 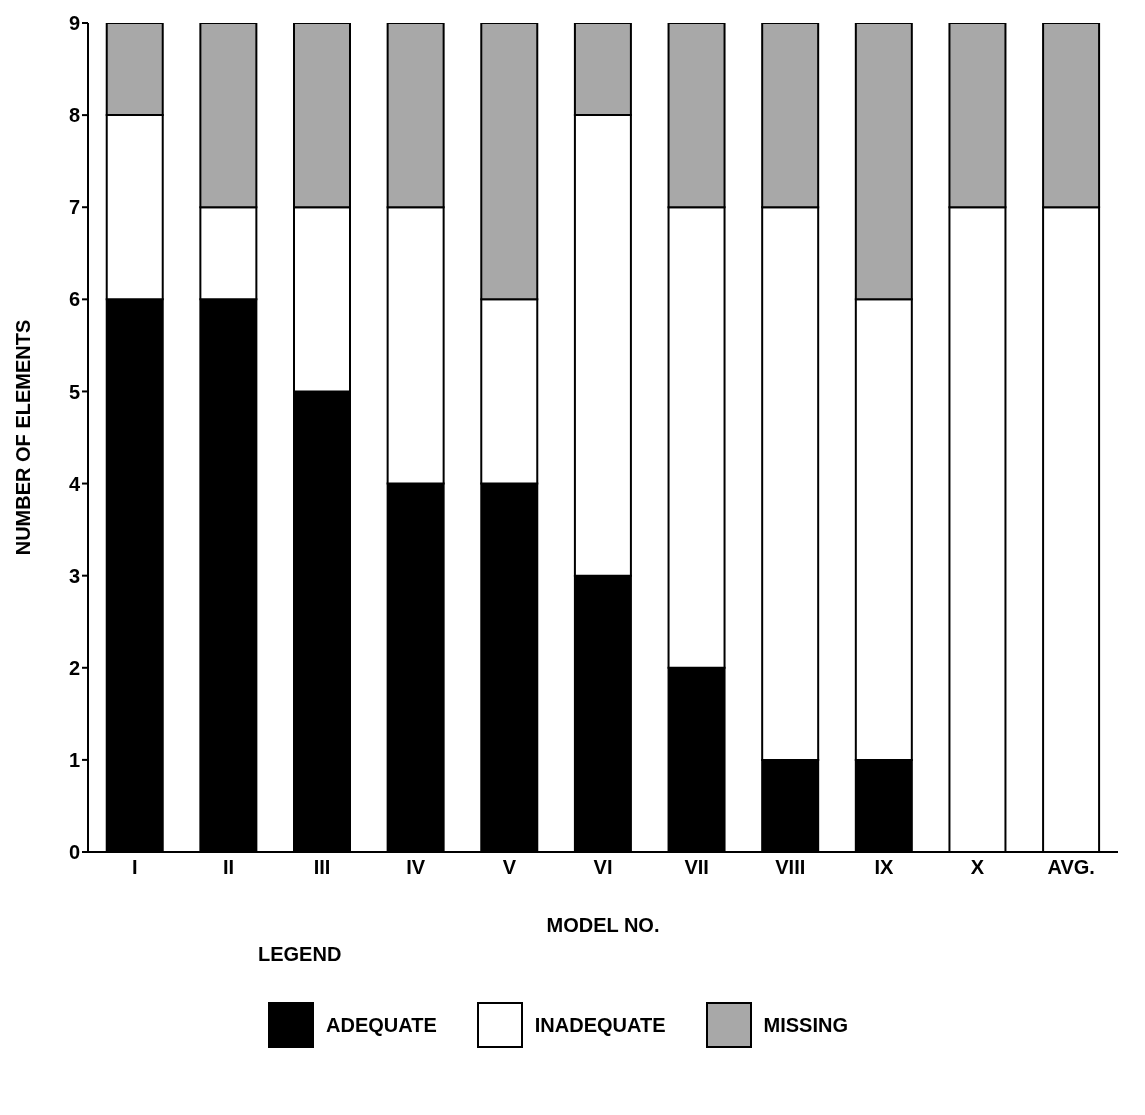 I want to click on y-tick-label: 0, so click(x=74, y=852).